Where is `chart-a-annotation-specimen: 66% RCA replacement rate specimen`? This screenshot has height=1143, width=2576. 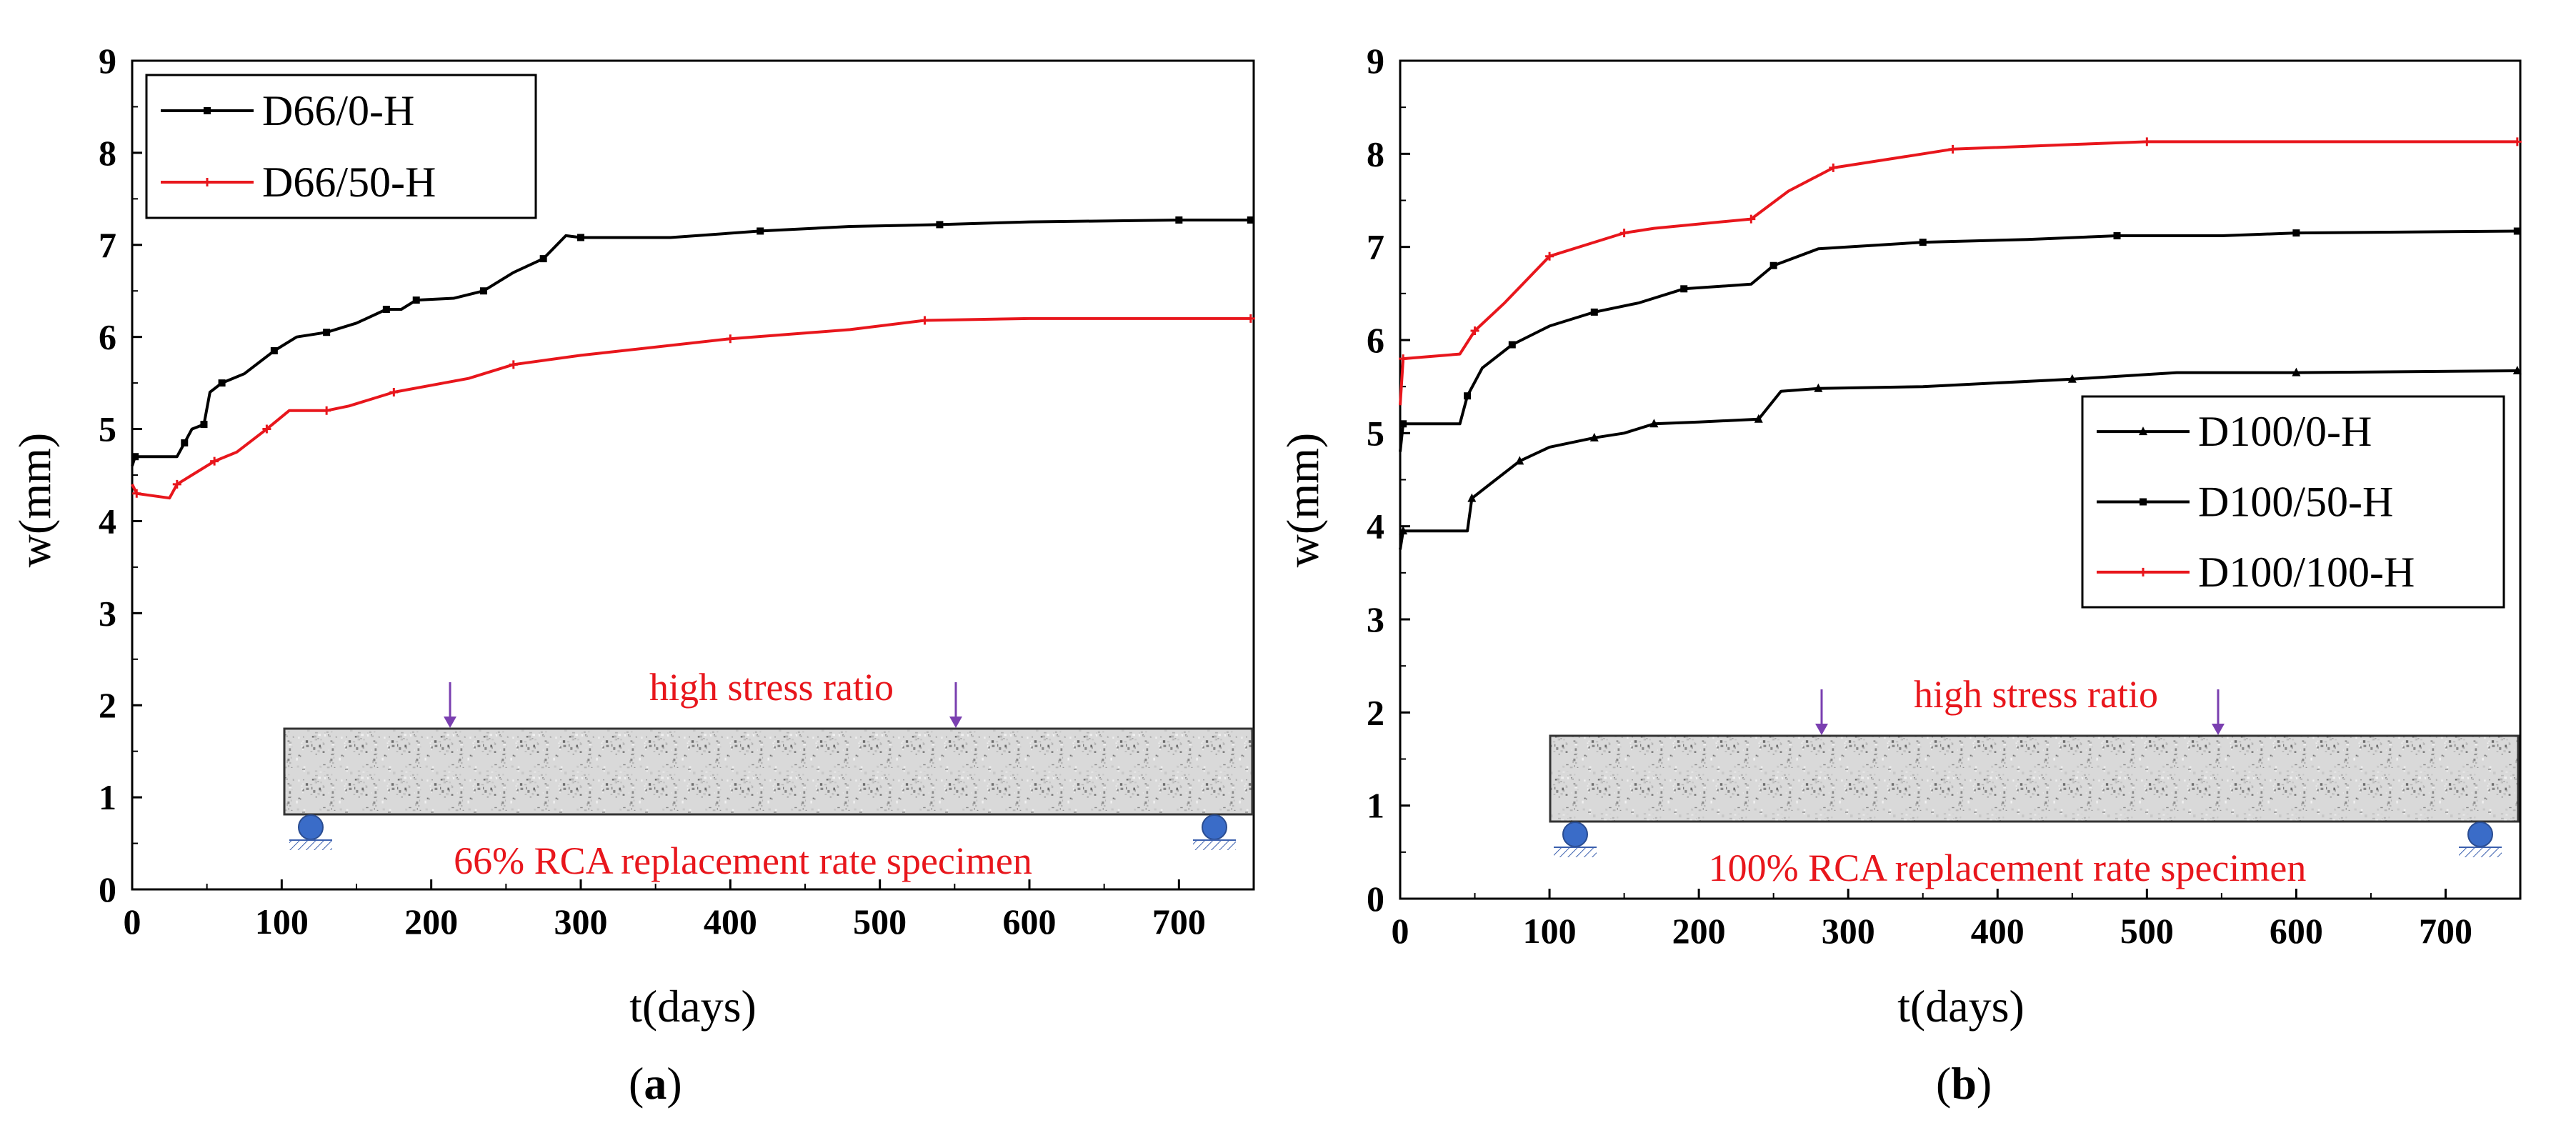
chart-a-annotation-specimen: 66% RCA replacement rate specimen is located at coordinates (743, 860).